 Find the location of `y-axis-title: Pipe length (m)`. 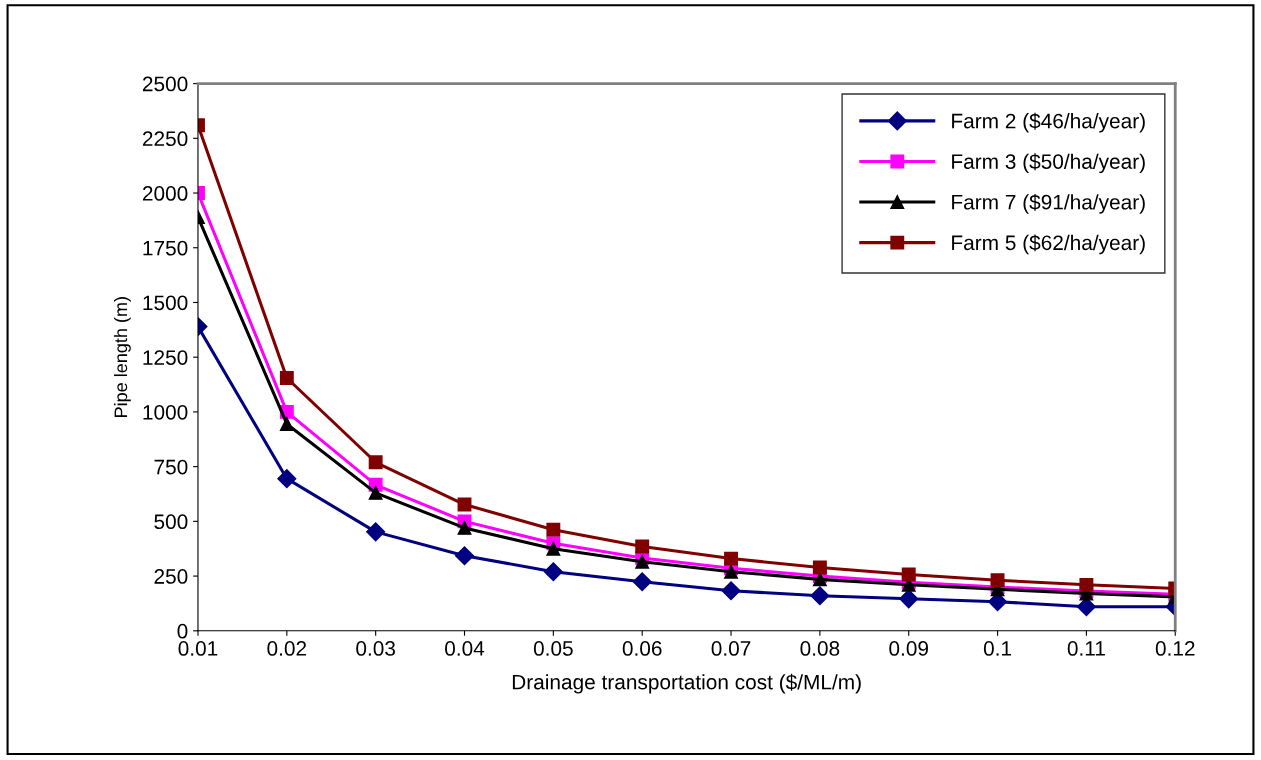

y-axis-title: Pipe length (m) is located at coordinates (122, 357).